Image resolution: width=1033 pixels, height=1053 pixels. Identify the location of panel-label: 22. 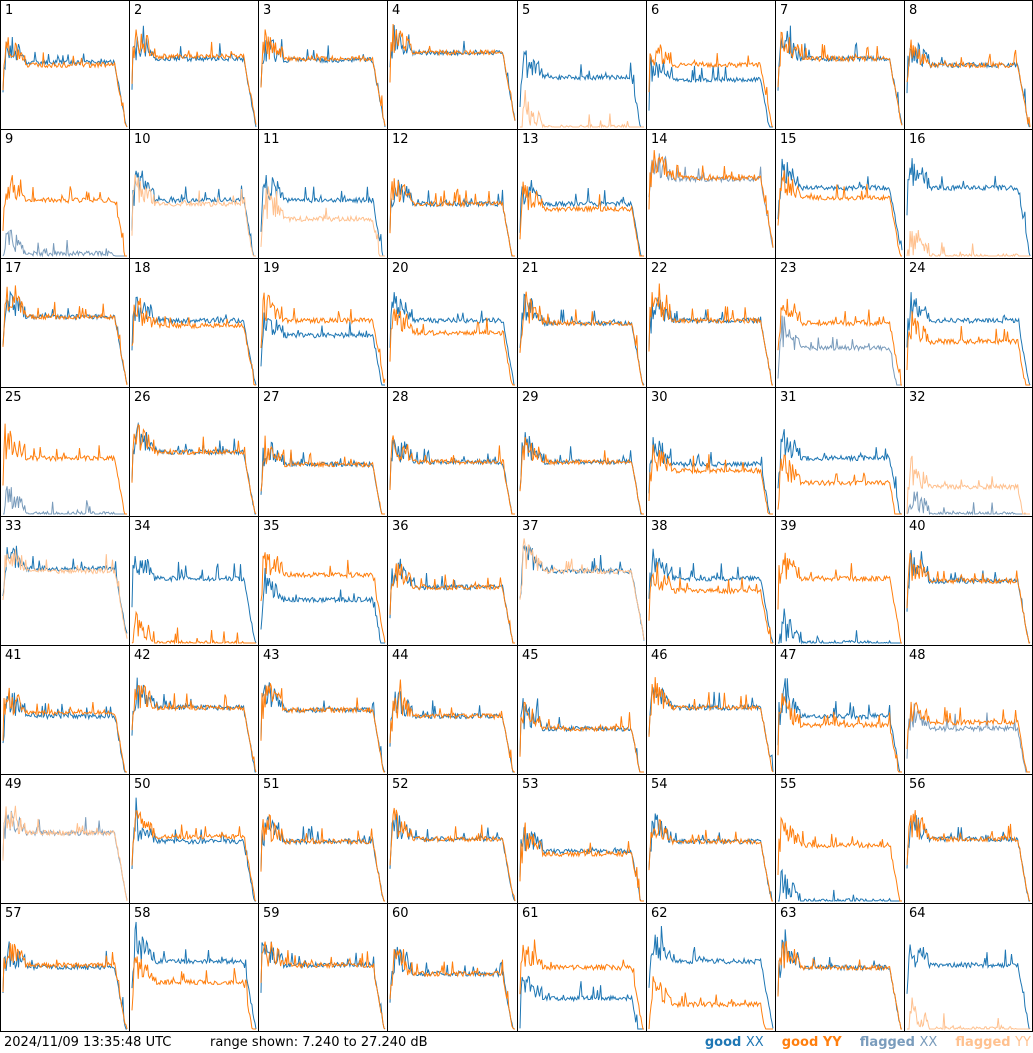
(659, 268).